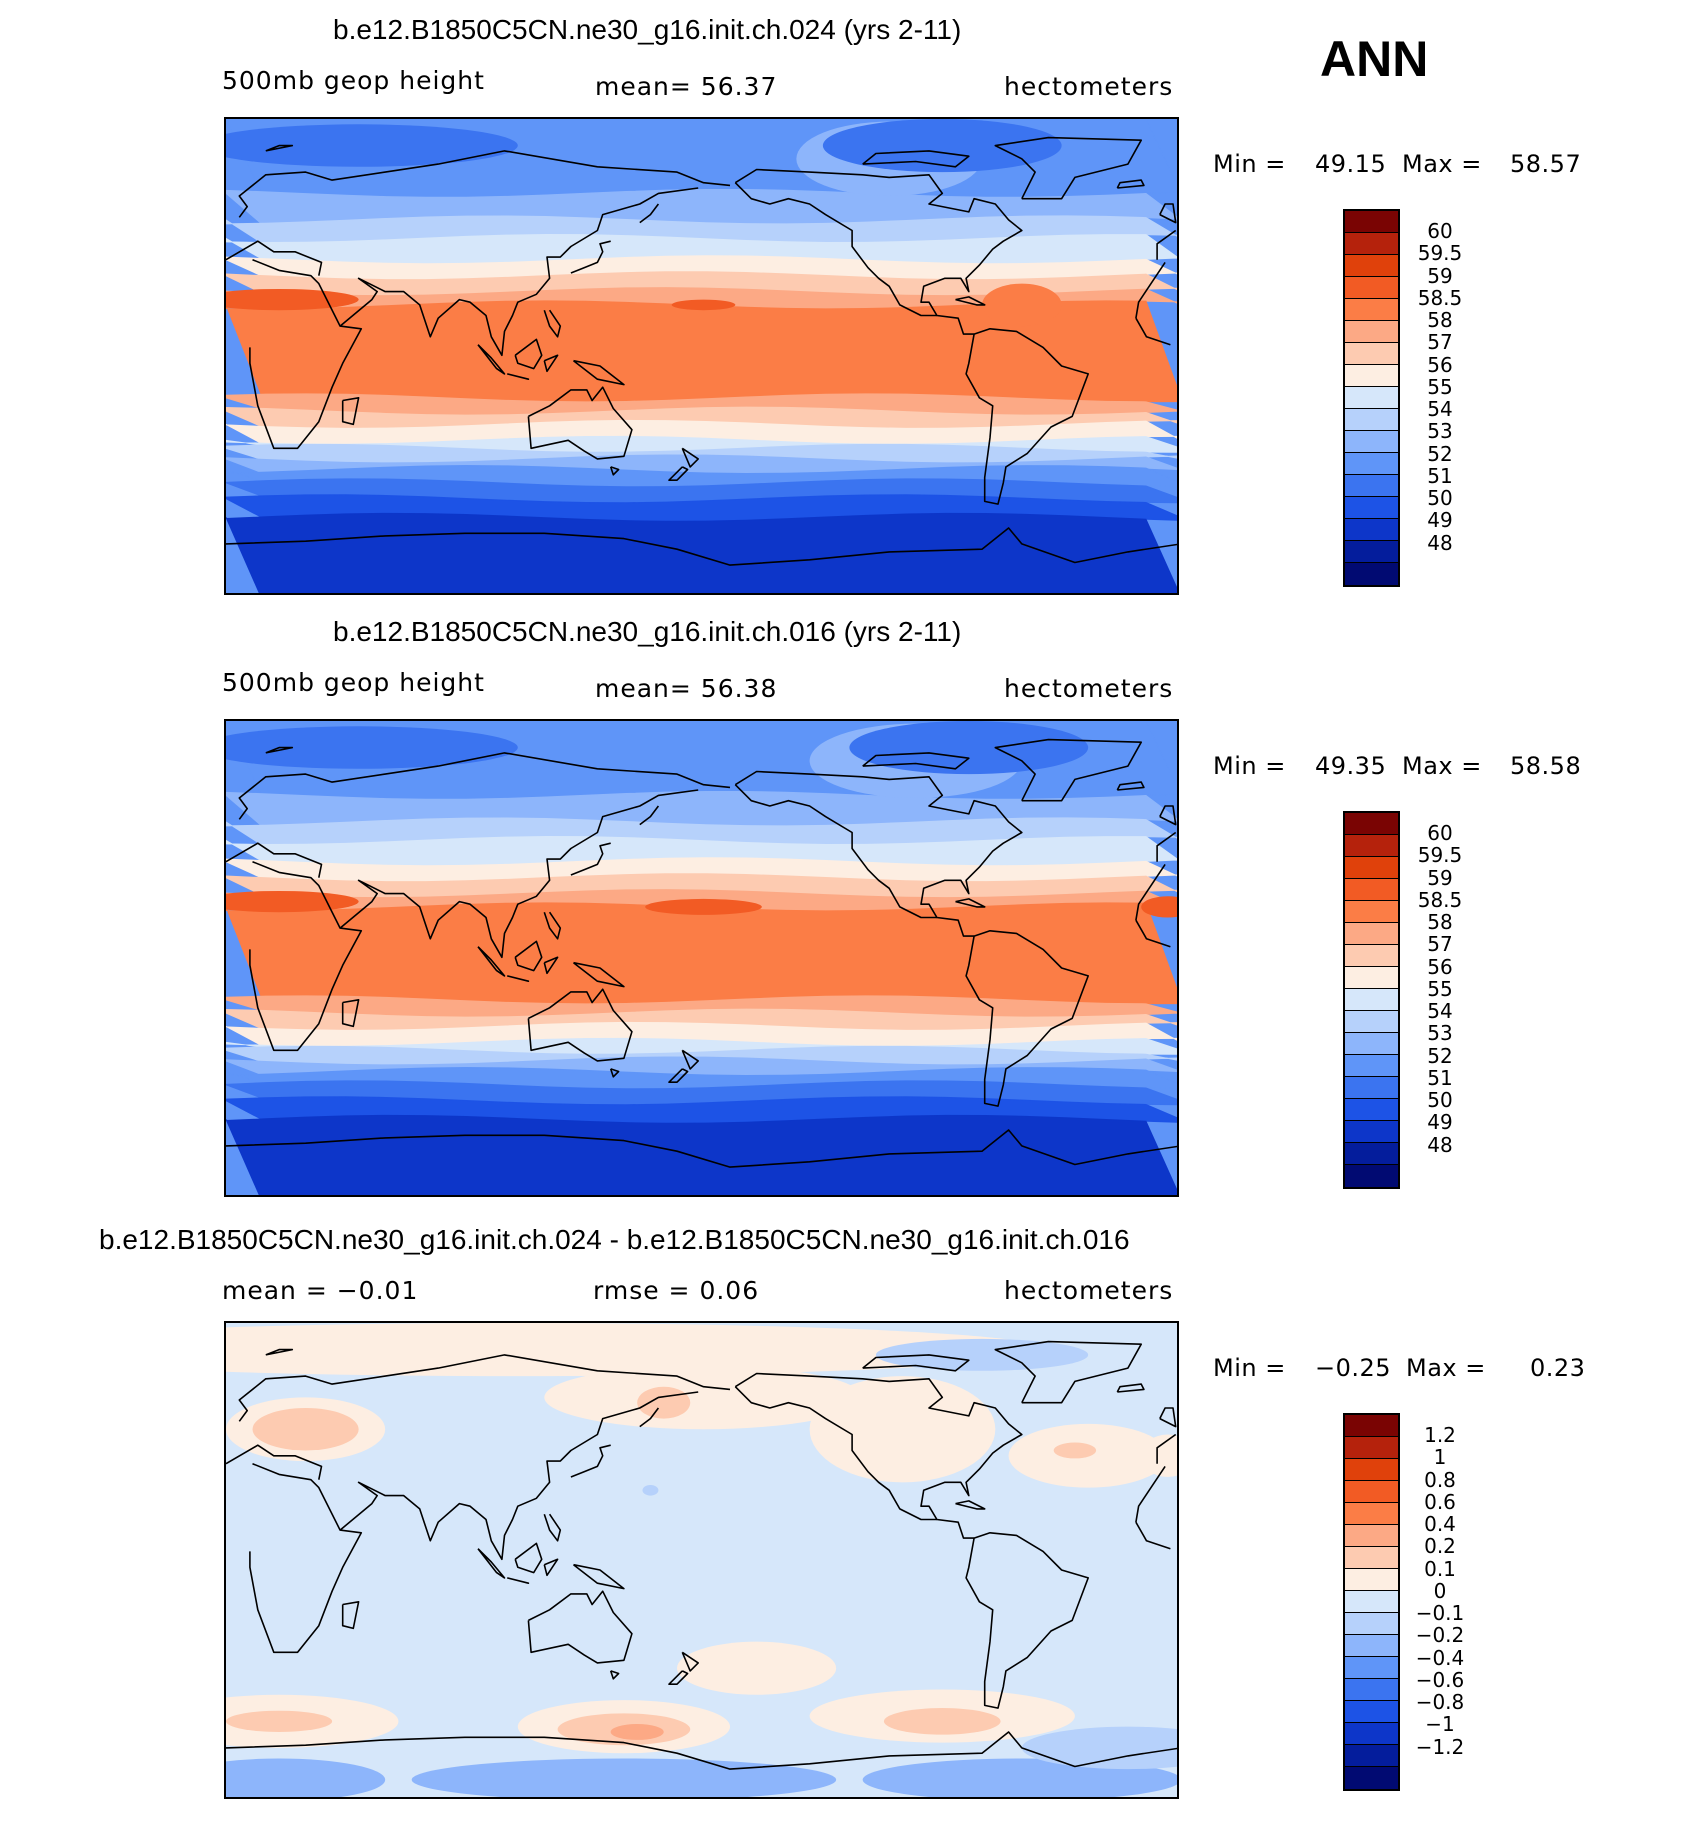  I want to click on colorbar-tick-label: −0.6, so click(1440, 1679).